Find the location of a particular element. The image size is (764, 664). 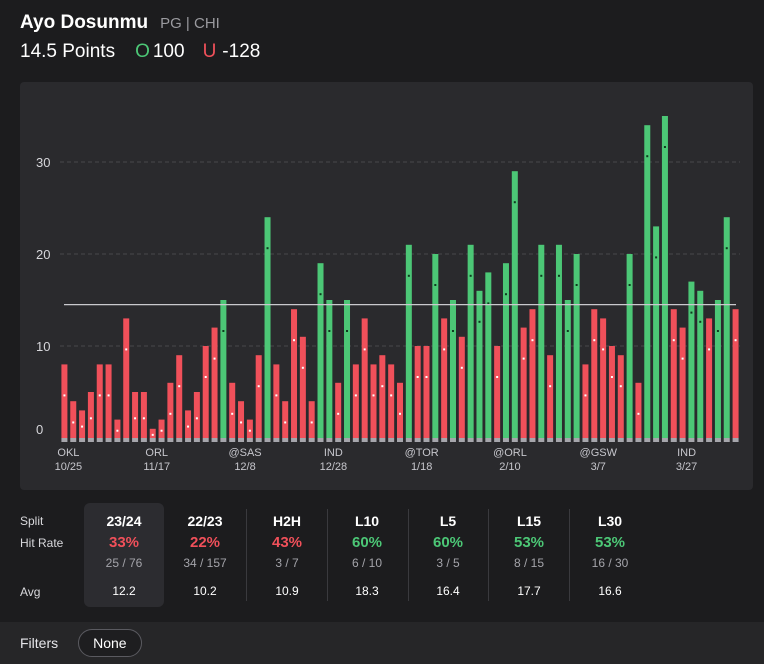

x-date-label: 12/28 is located at coordinates (334, 467).